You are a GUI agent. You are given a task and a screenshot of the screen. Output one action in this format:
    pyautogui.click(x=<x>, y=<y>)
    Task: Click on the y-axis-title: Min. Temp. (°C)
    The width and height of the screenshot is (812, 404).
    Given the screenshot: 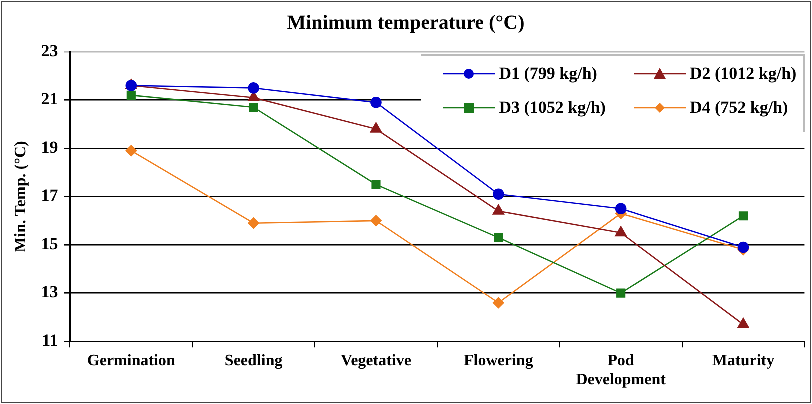 What is the action you would take?
    pyautogui.click(x=21, y=196)
    